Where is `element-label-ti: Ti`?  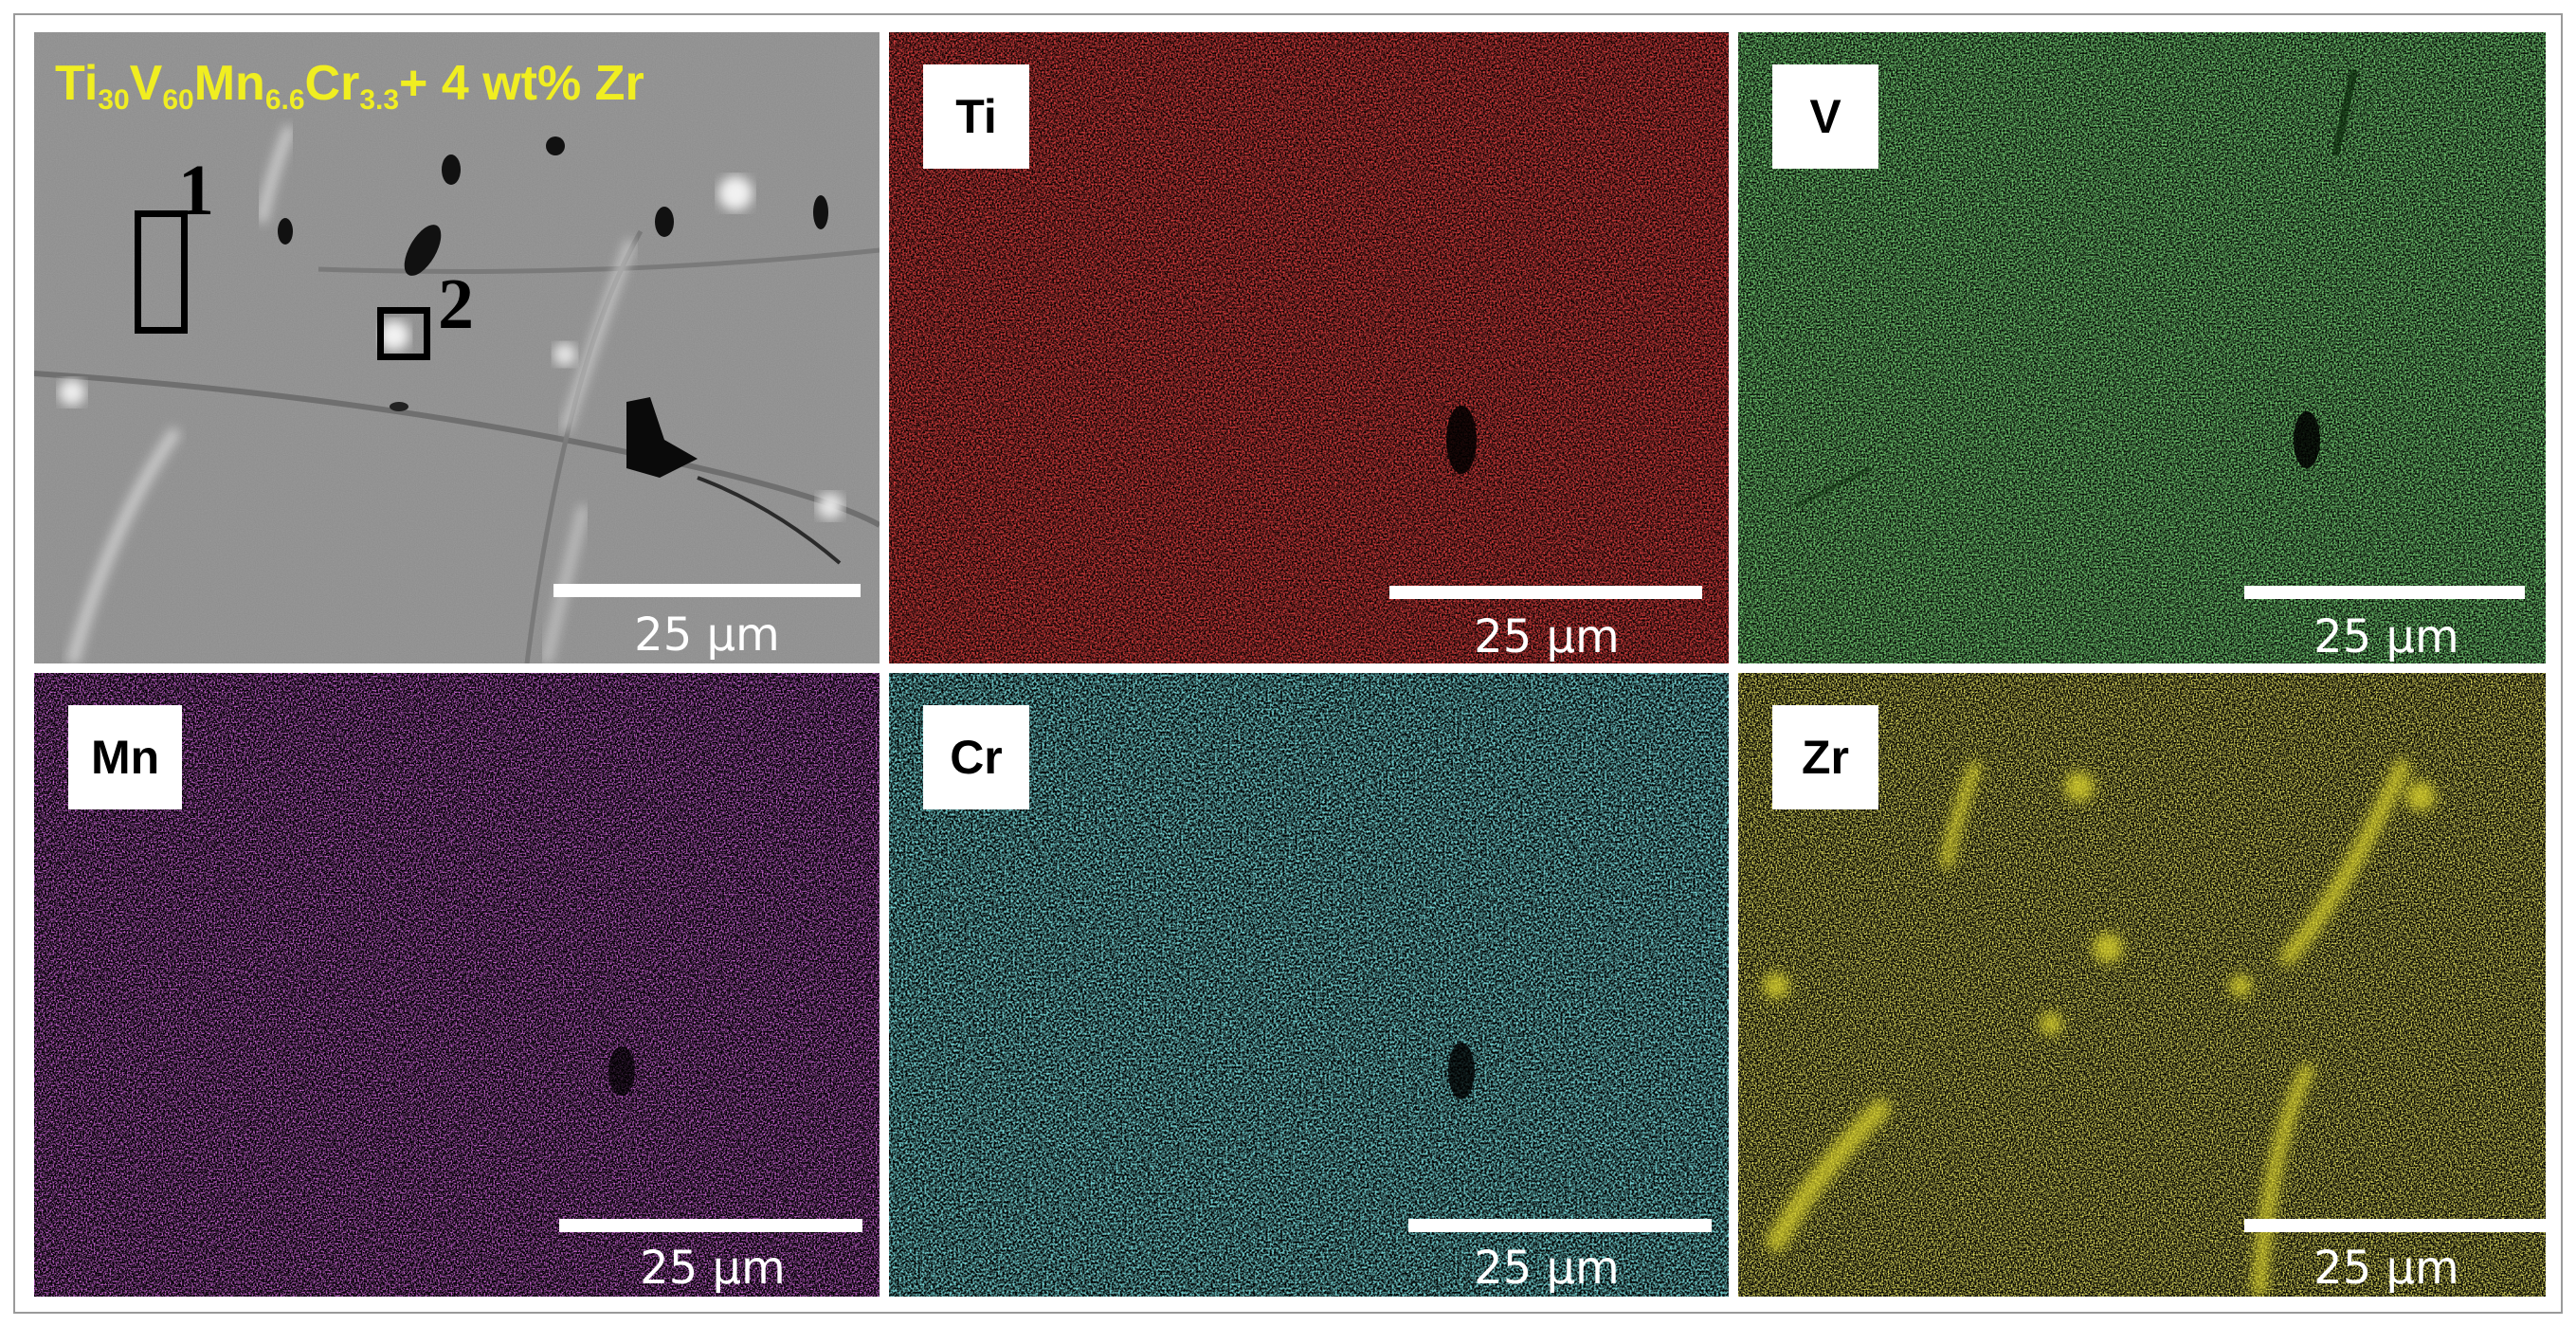
element-label-ti: Ti is located at coordinates (976, 116).